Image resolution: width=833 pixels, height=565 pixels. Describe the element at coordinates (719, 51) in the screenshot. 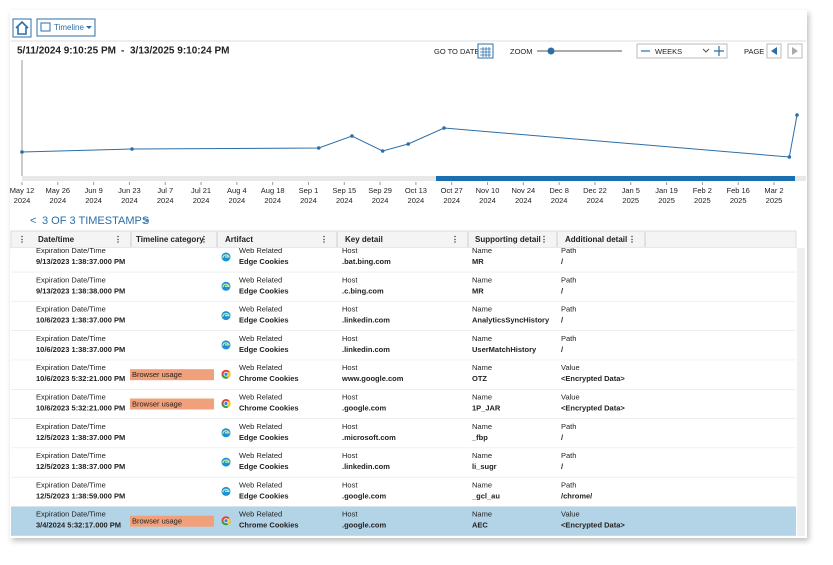

I see `plus-button` at that location.